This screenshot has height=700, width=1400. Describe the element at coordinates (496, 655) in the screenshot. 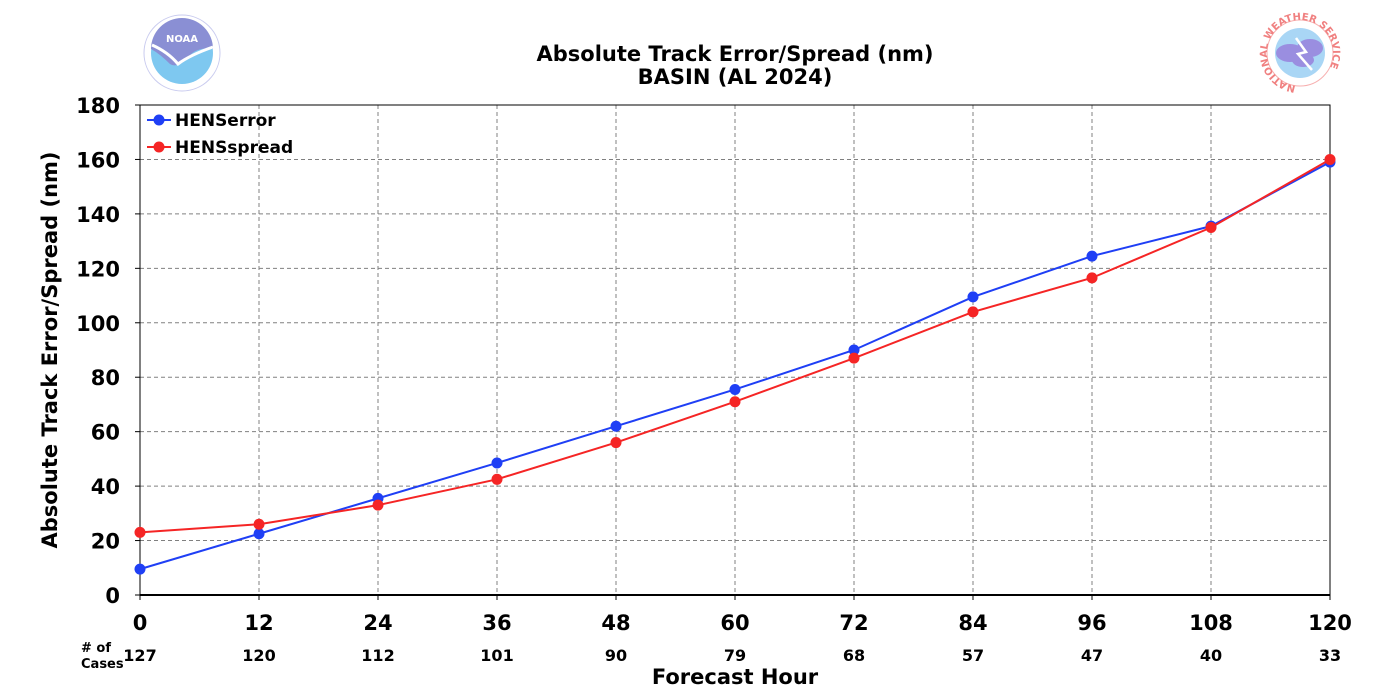

I see `case-count-label: 101` at that location.